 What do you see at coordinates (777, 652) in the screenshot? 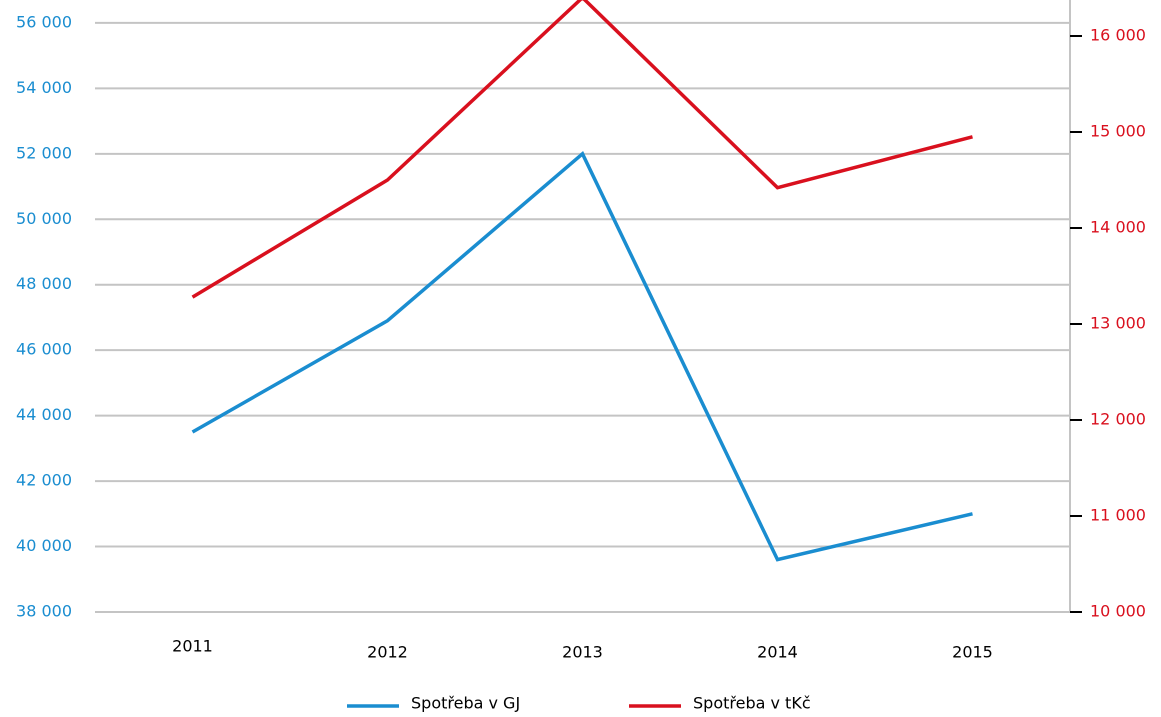
I see `x-tick-label: 2014` at bounding box center [777, 652].